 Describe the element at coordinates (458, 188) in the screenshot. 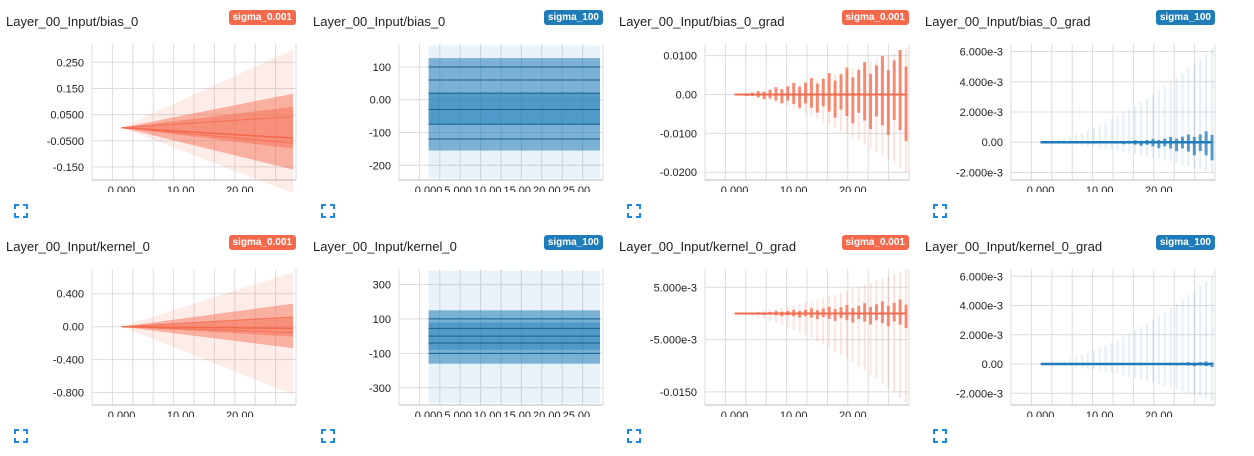

I see `x-tick-label: 5.000` at that location.